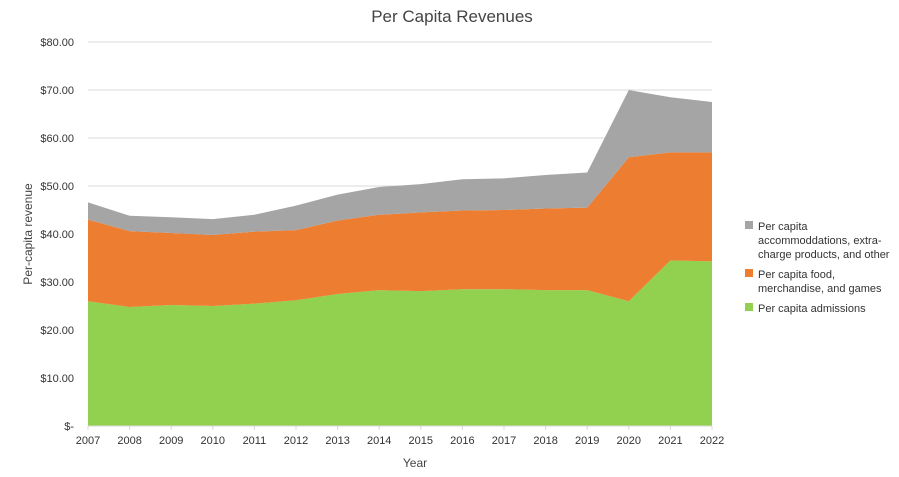 This screenshot has width=899, height=477. What do you see at coordinates (462, 441) in the screenshot?
I see `x-tick-label: 2016` at bounding box center [462, 441].